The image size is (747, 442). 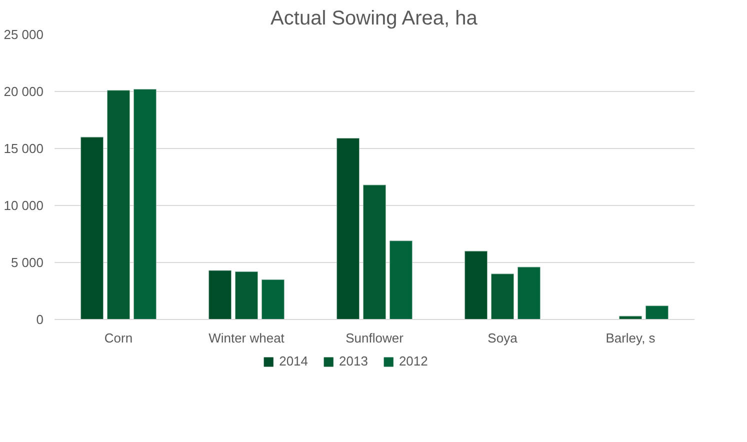 I want to click on legend-label: 2012, so click(x=413, y=361).